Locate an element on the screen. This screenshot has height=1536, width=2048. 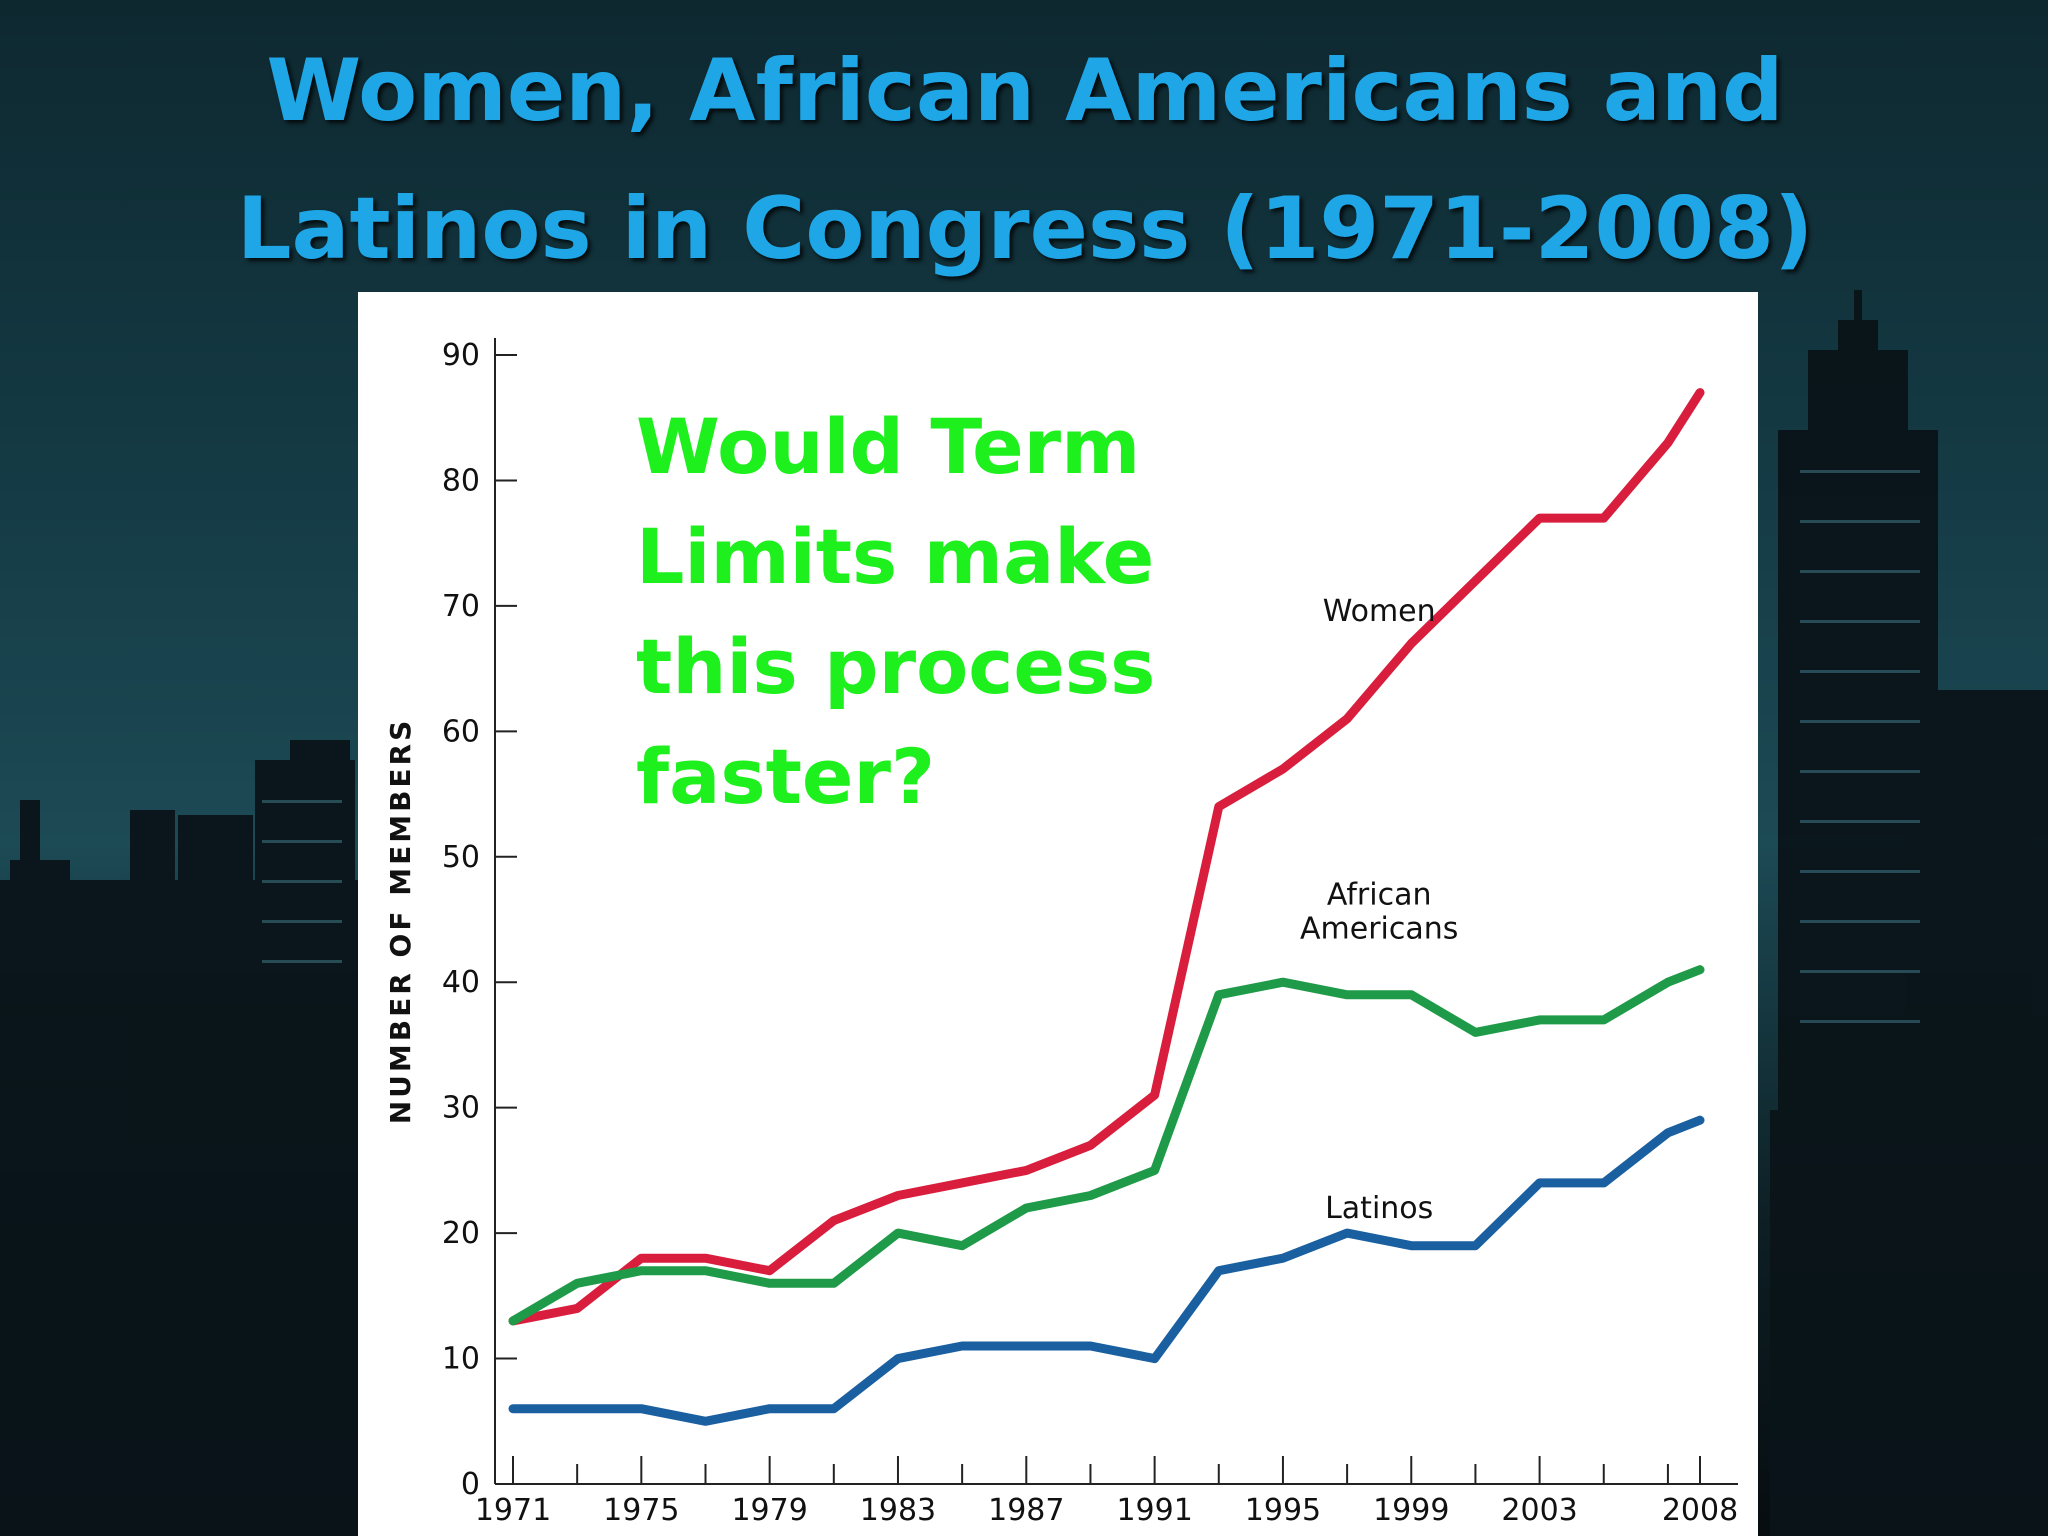
x-tick-label: 1999 is located at coordinates (1411, 1510).